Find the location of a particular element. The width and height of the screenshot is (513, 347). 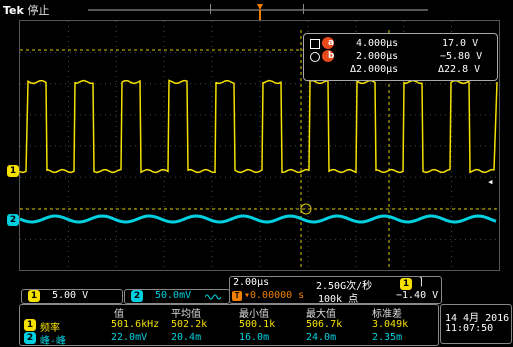

ch1-level-marker: 1 is located at coordinates (13, 171).